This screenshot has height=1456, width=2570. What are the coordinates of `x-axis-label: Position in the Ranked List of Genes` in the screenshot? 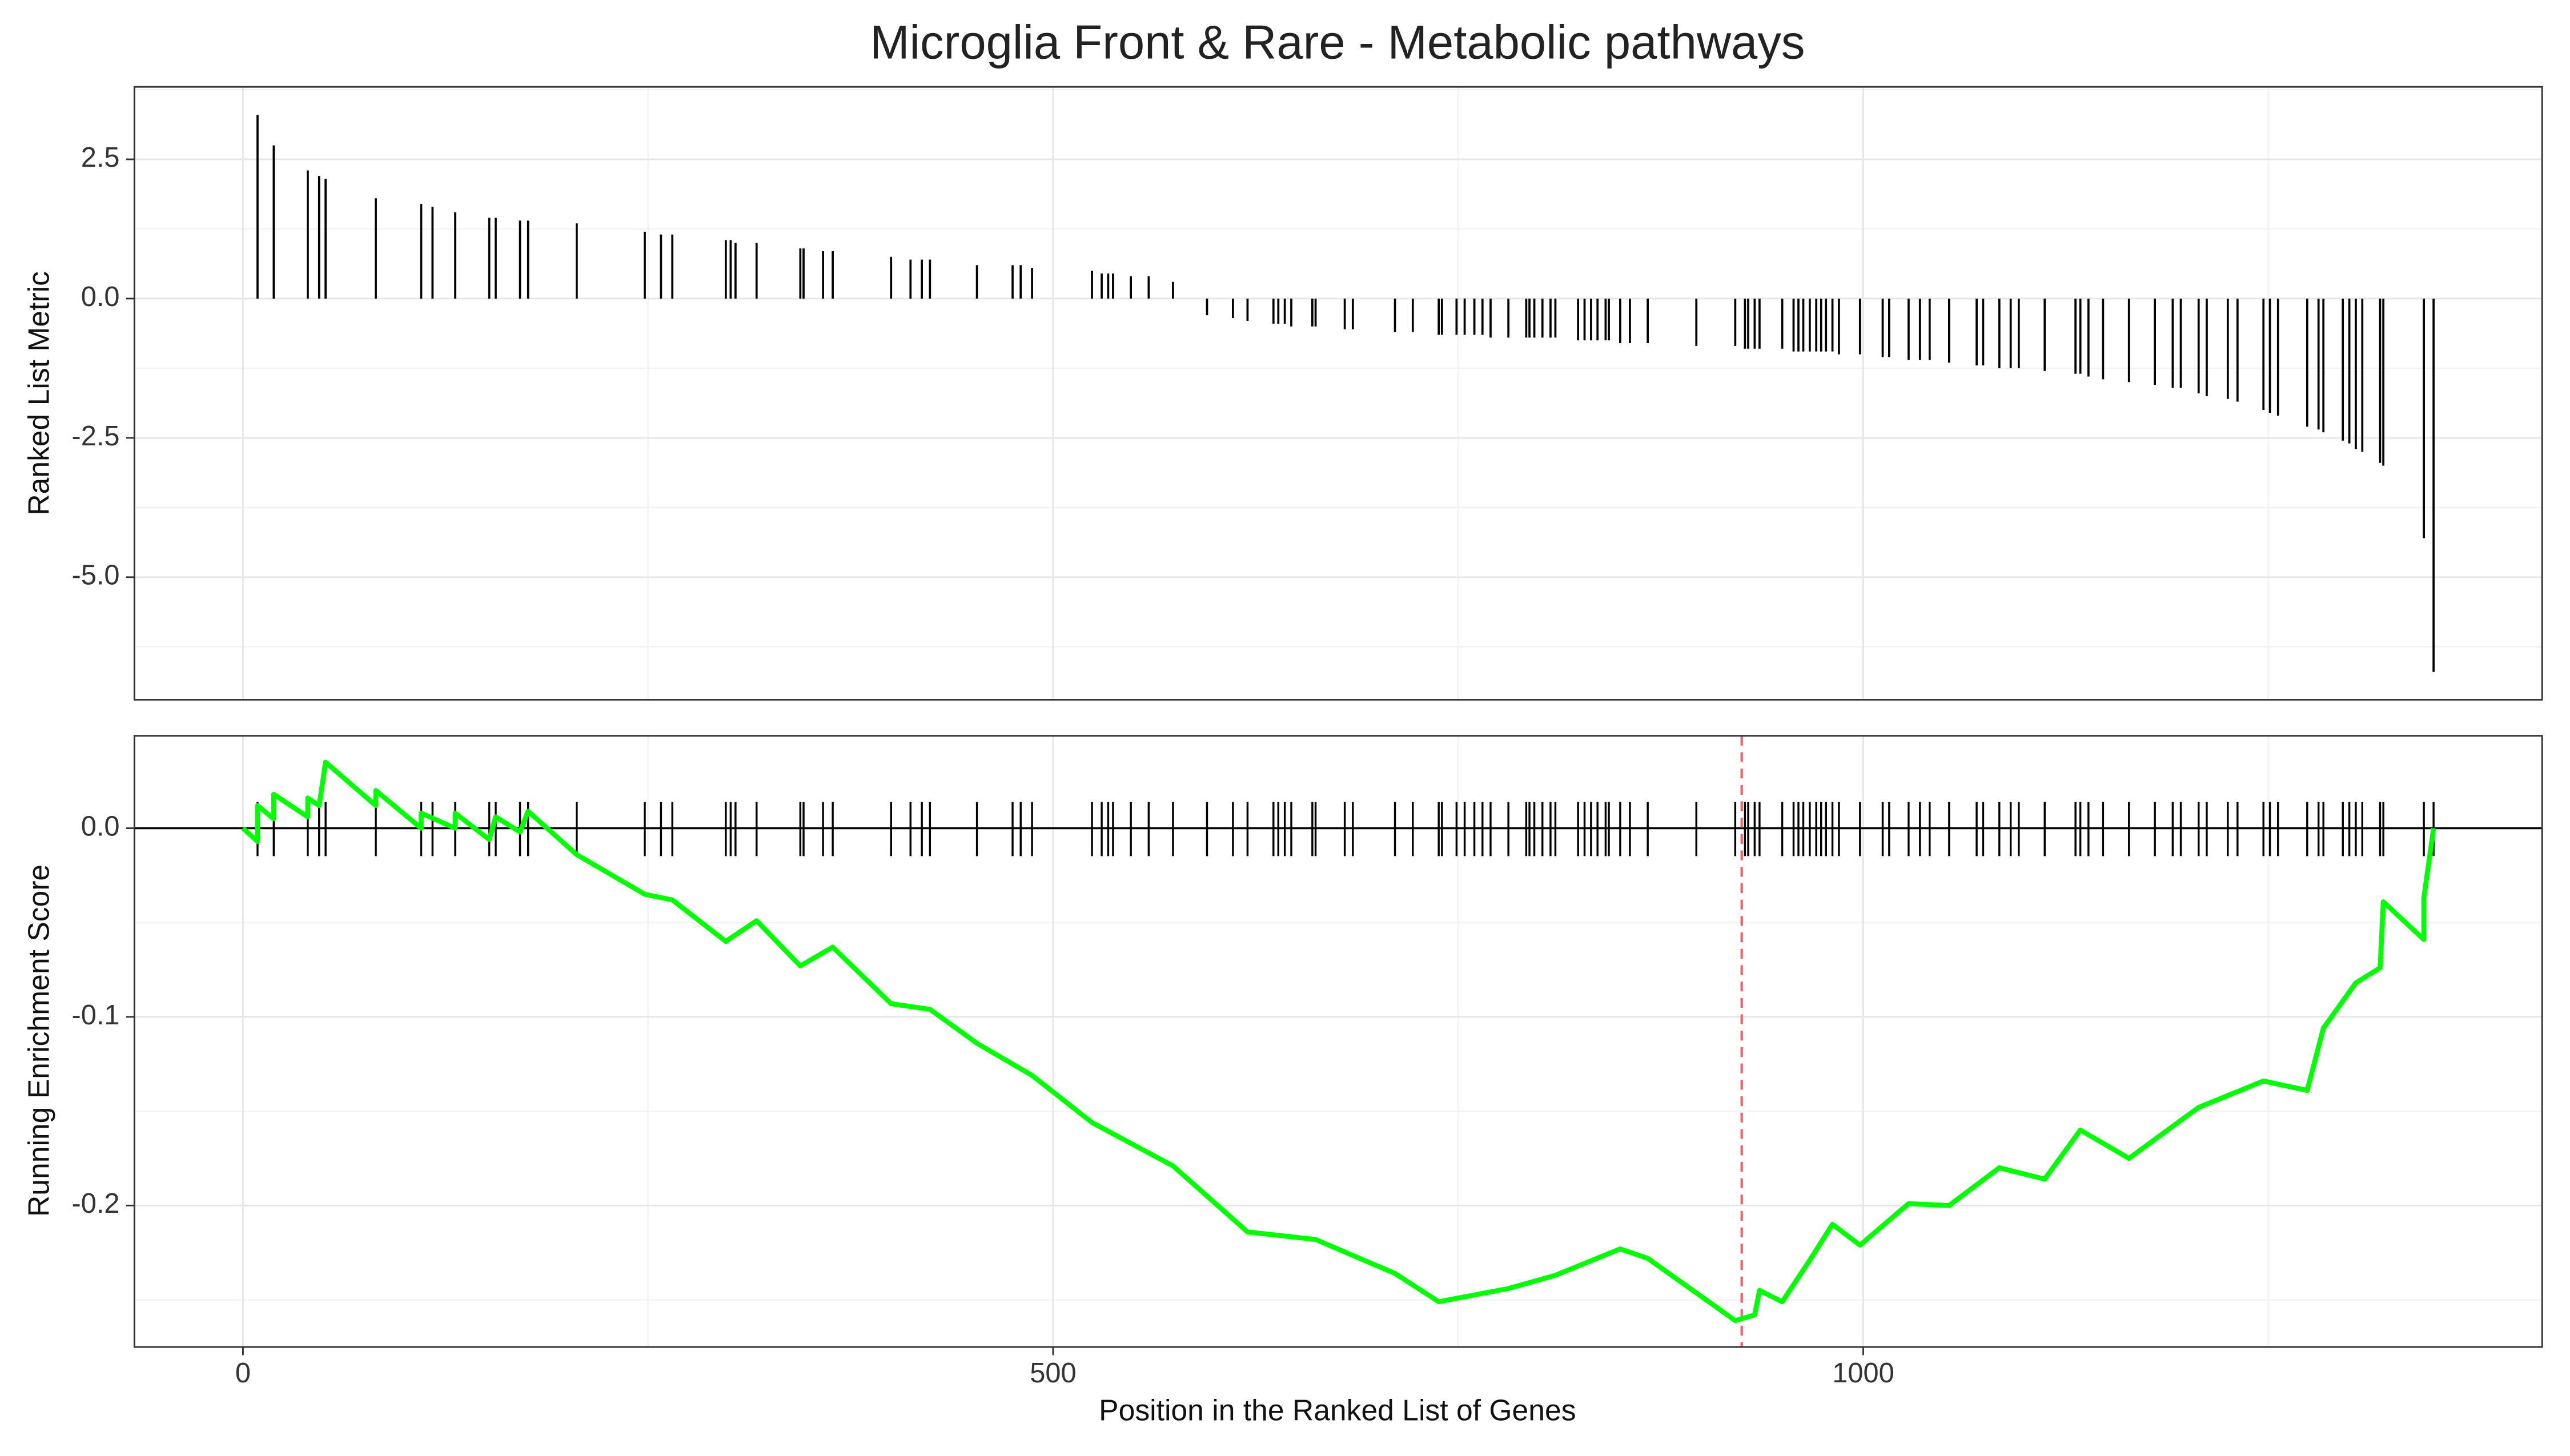 It's located at (1337, 1410).